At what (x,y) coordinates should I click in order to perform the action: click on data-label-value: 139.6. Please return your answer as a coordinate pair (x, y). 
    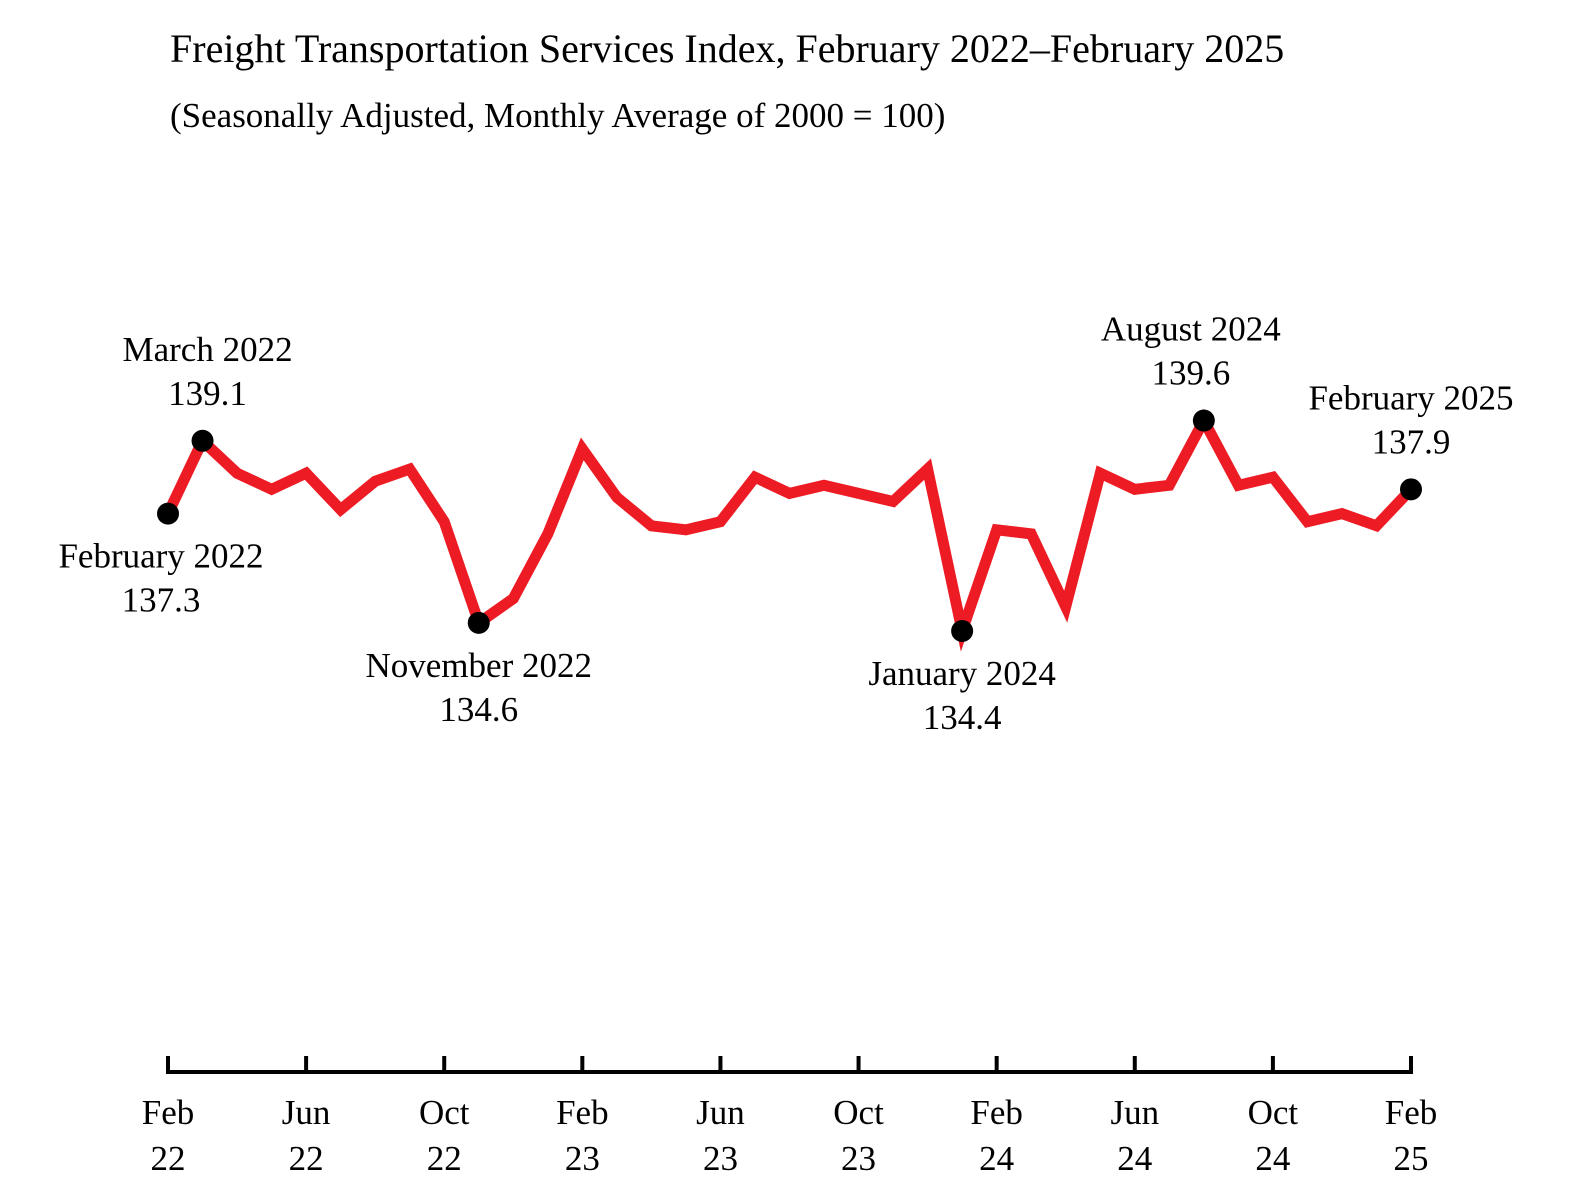
    Looking at the image, I should click on (1190, 373).